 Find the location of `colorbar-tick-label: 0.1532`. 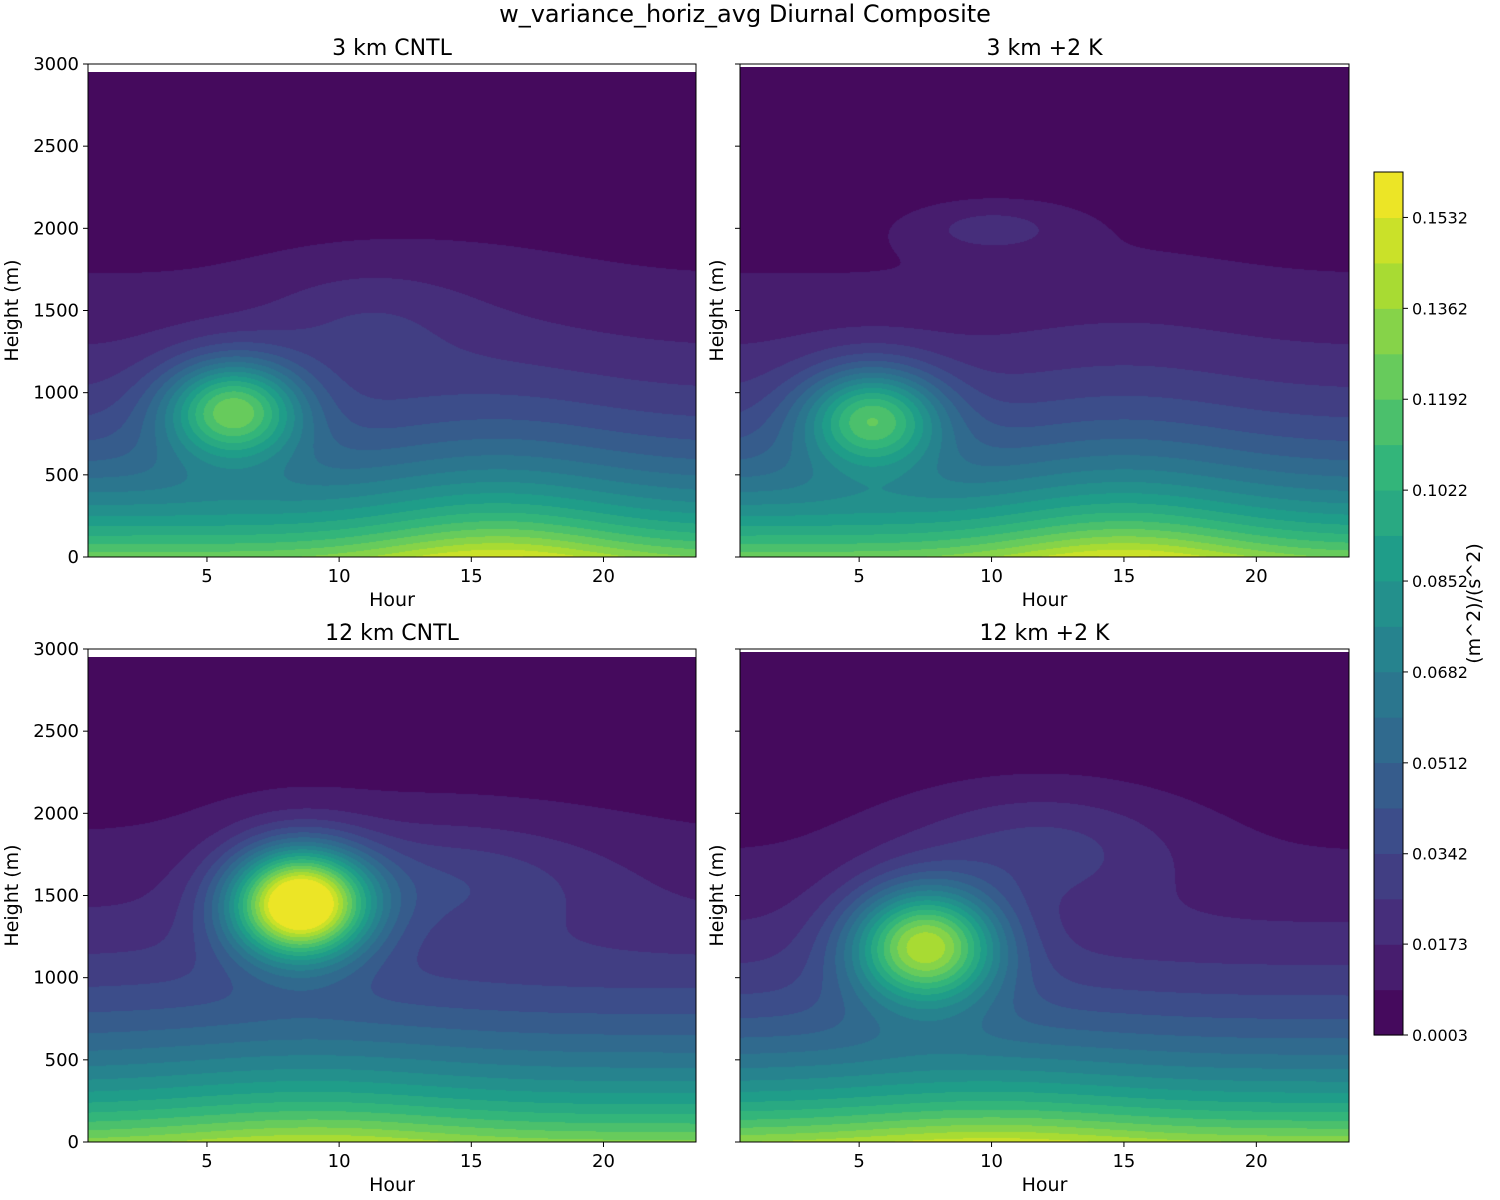

colorbar-tick-label: 0.1532 is located at coordinates (1440, 217).